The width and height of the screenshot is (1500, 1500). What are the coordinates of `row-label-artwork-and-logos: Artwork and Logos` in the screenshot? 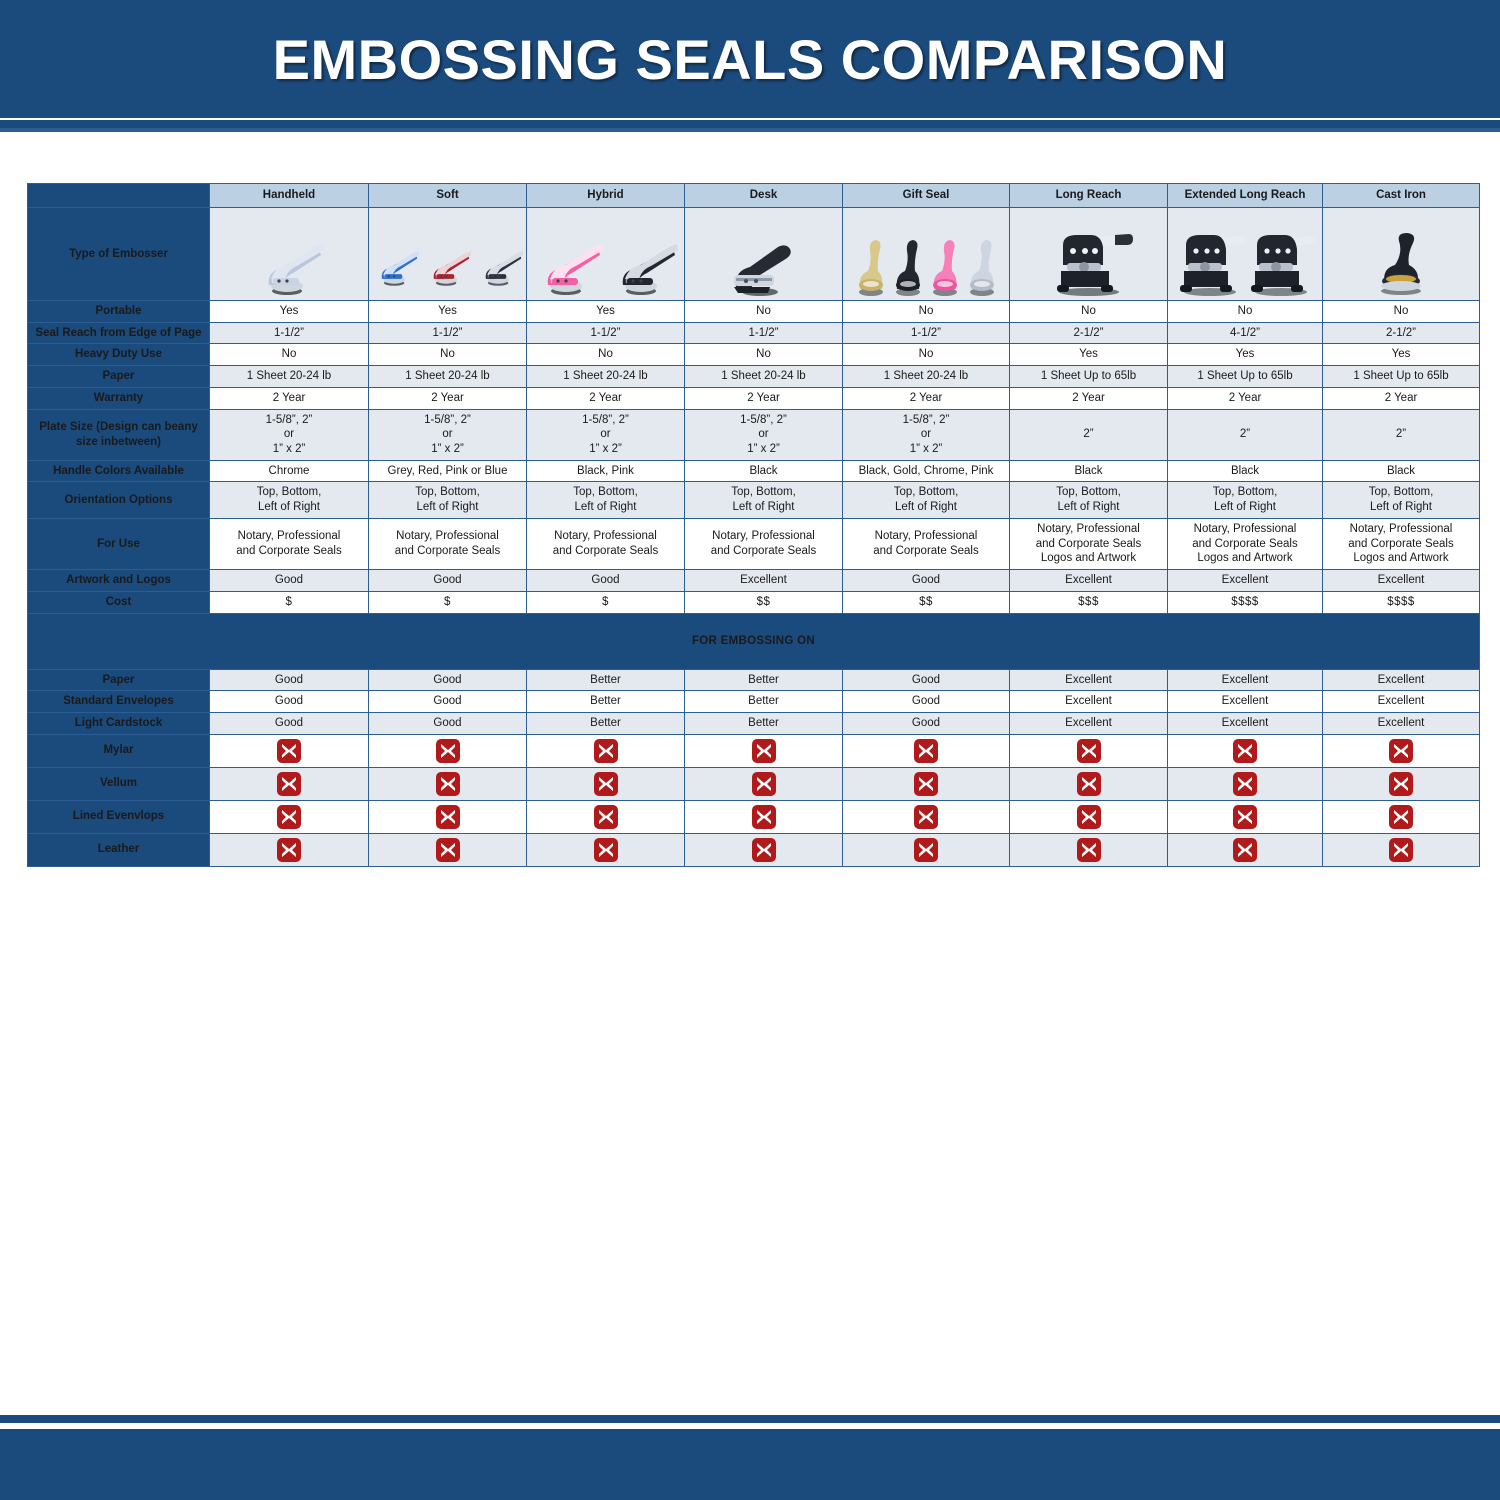 It's located at (118, 580).